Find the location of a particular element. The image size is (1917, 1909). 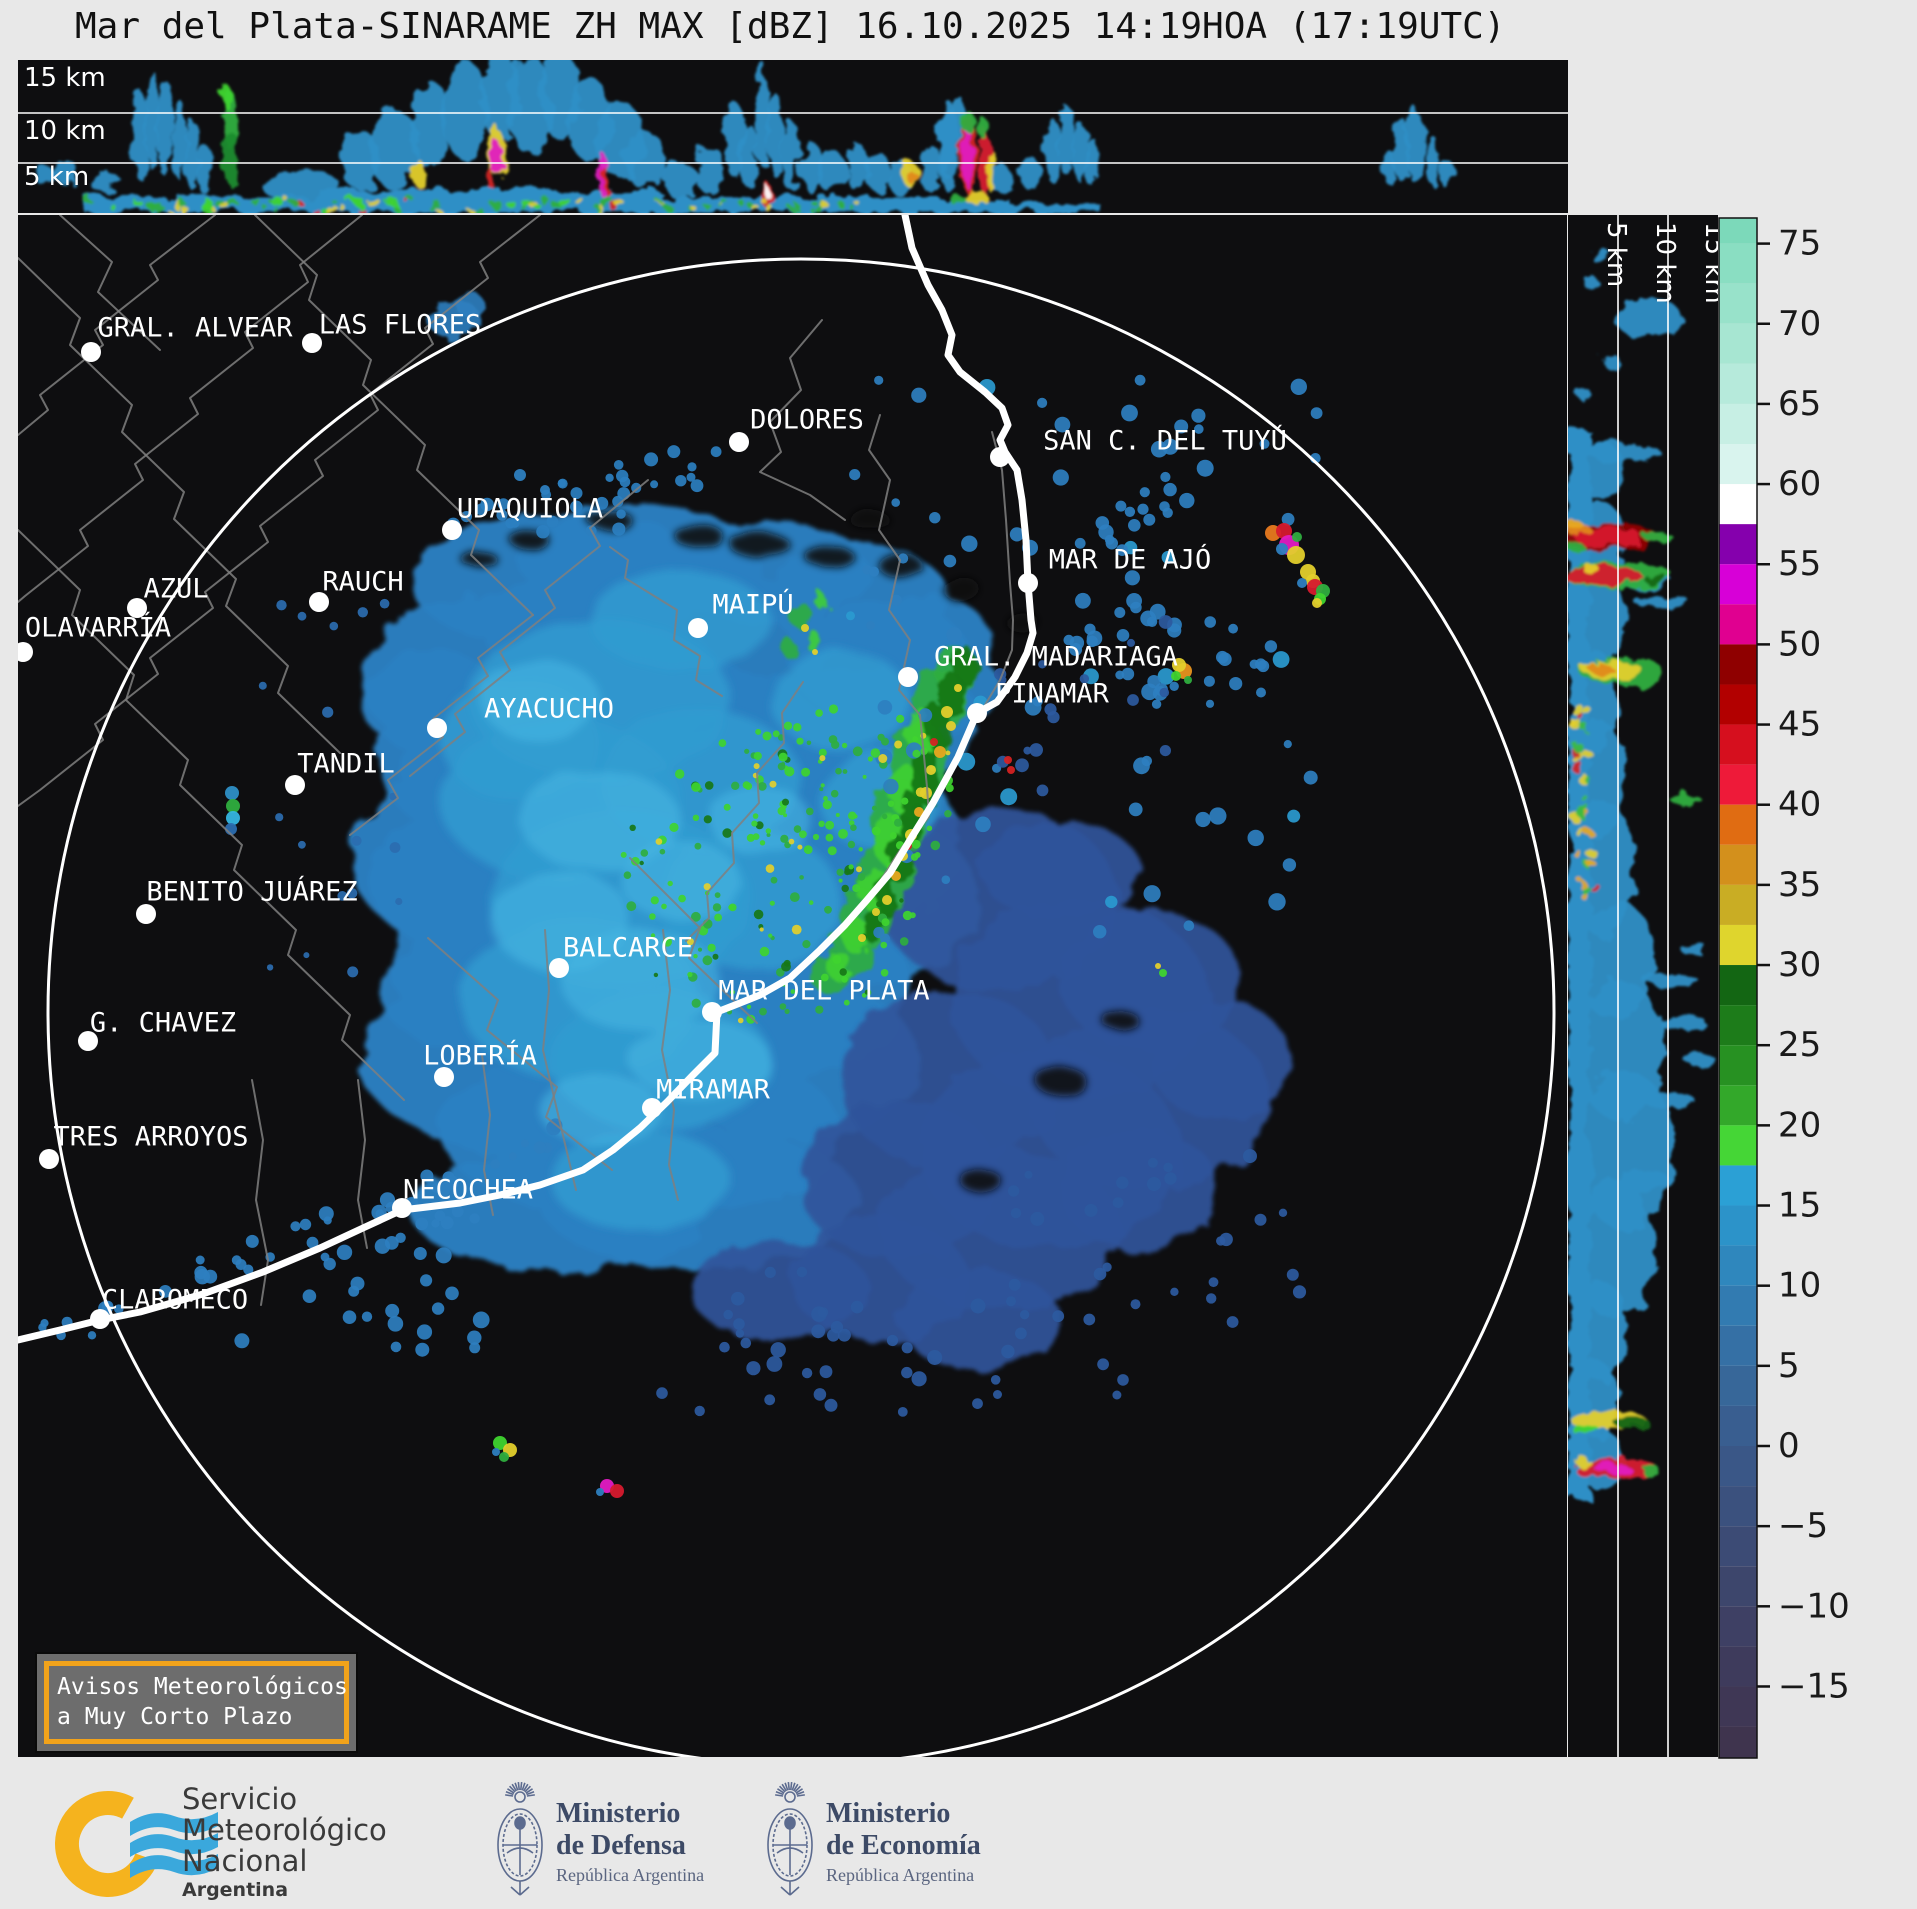

city-label: BENITO JUÁREZ is located at coordinates (251, 892).